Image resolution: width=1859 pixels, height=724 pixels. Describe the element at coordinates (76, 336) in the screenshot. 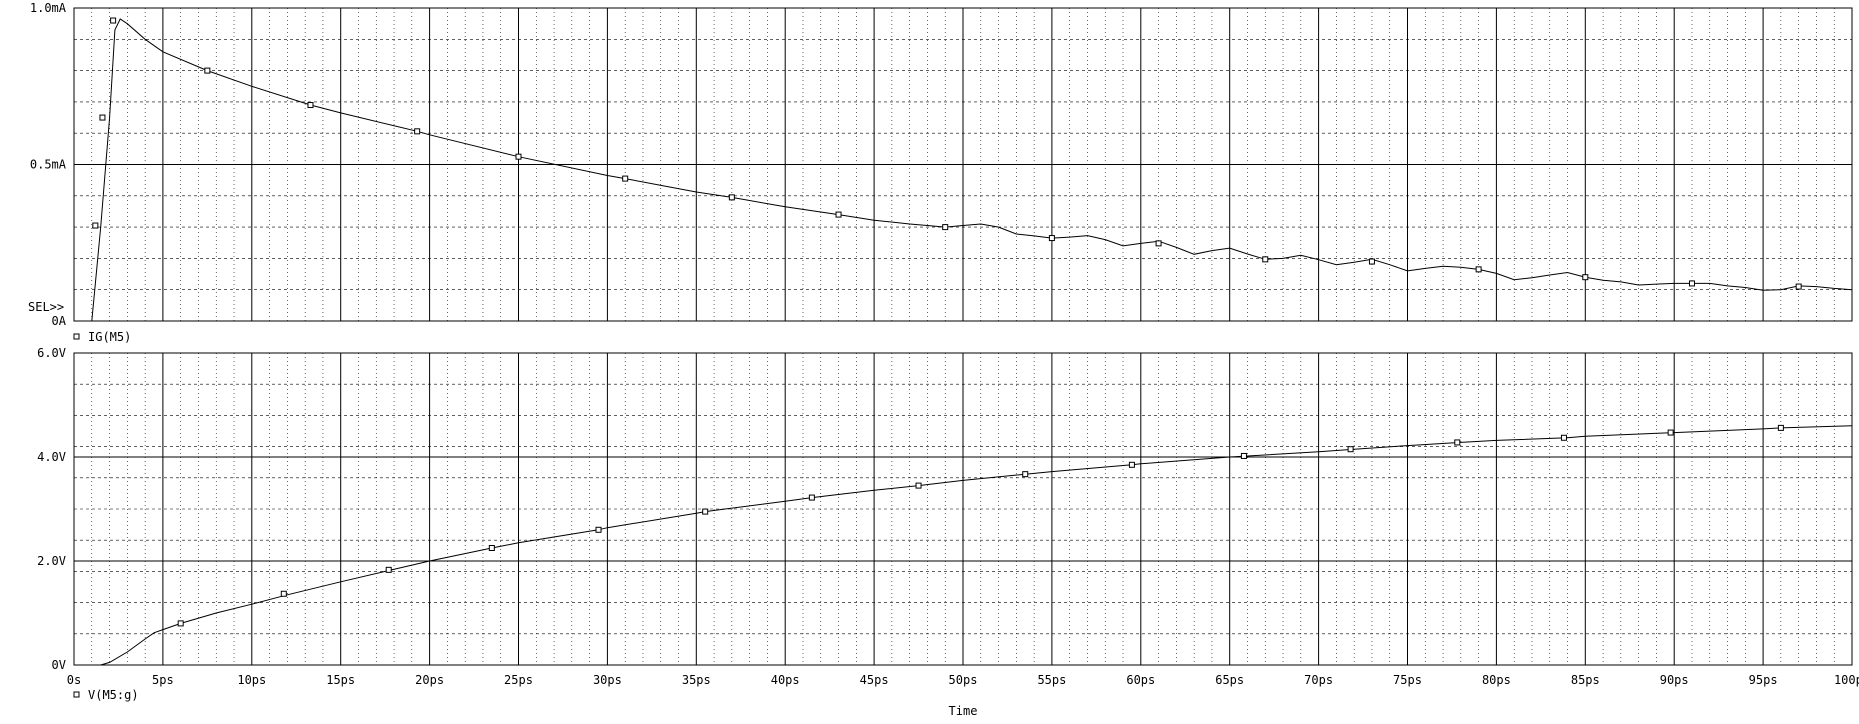

I see `current-legend-marker` at that location.